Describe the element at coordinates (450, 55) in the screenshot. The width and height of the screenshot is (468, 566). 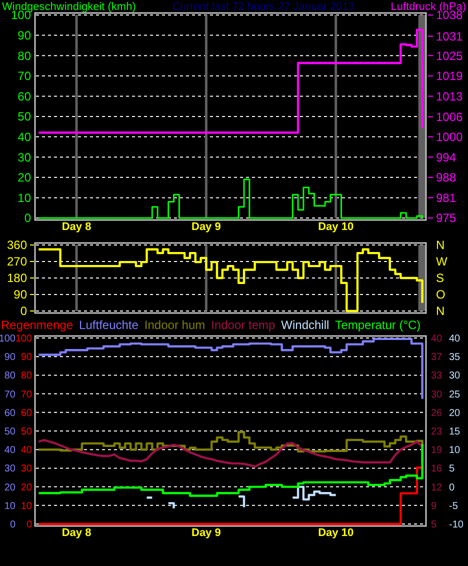
I see `y2-tick-label: 1025` at that location.